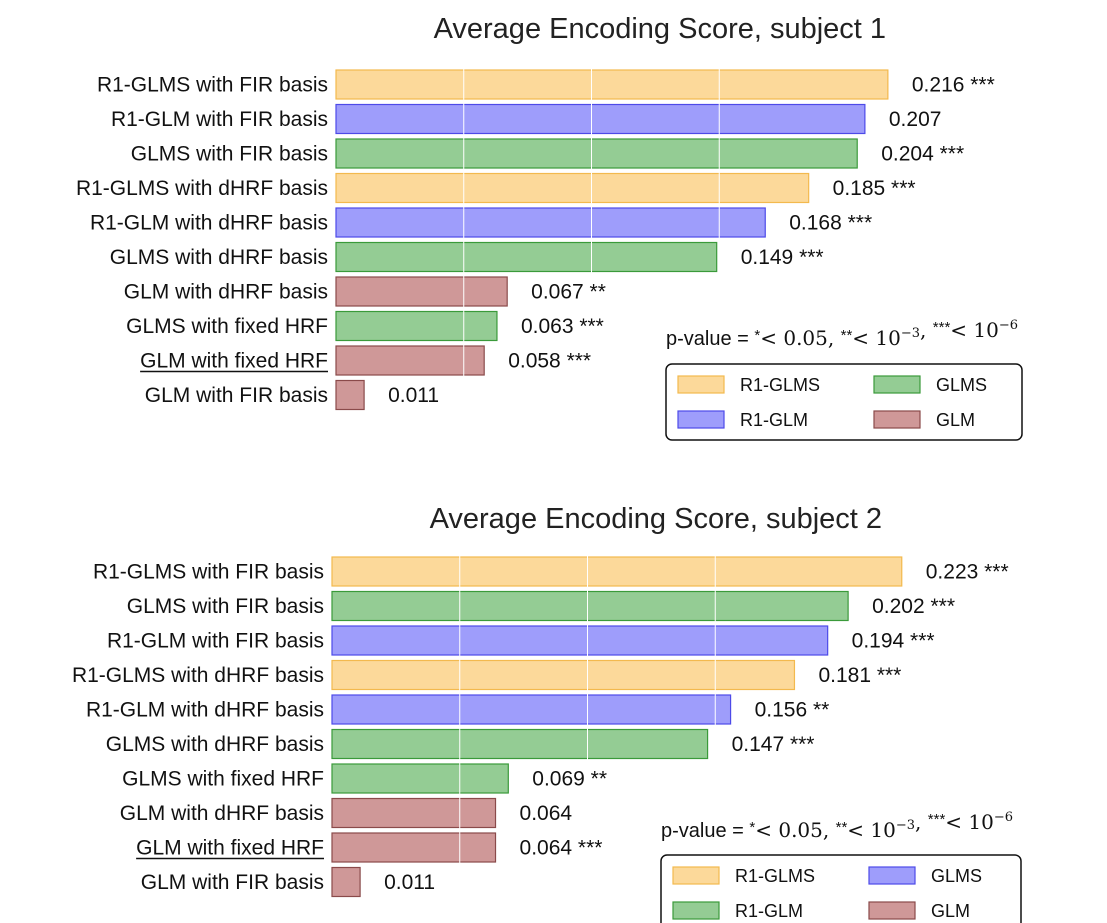  What do you see at coordinates (792, 710) in the screenshot?
I see `value-label: 0.156 **` at bounding box center [792, 710].